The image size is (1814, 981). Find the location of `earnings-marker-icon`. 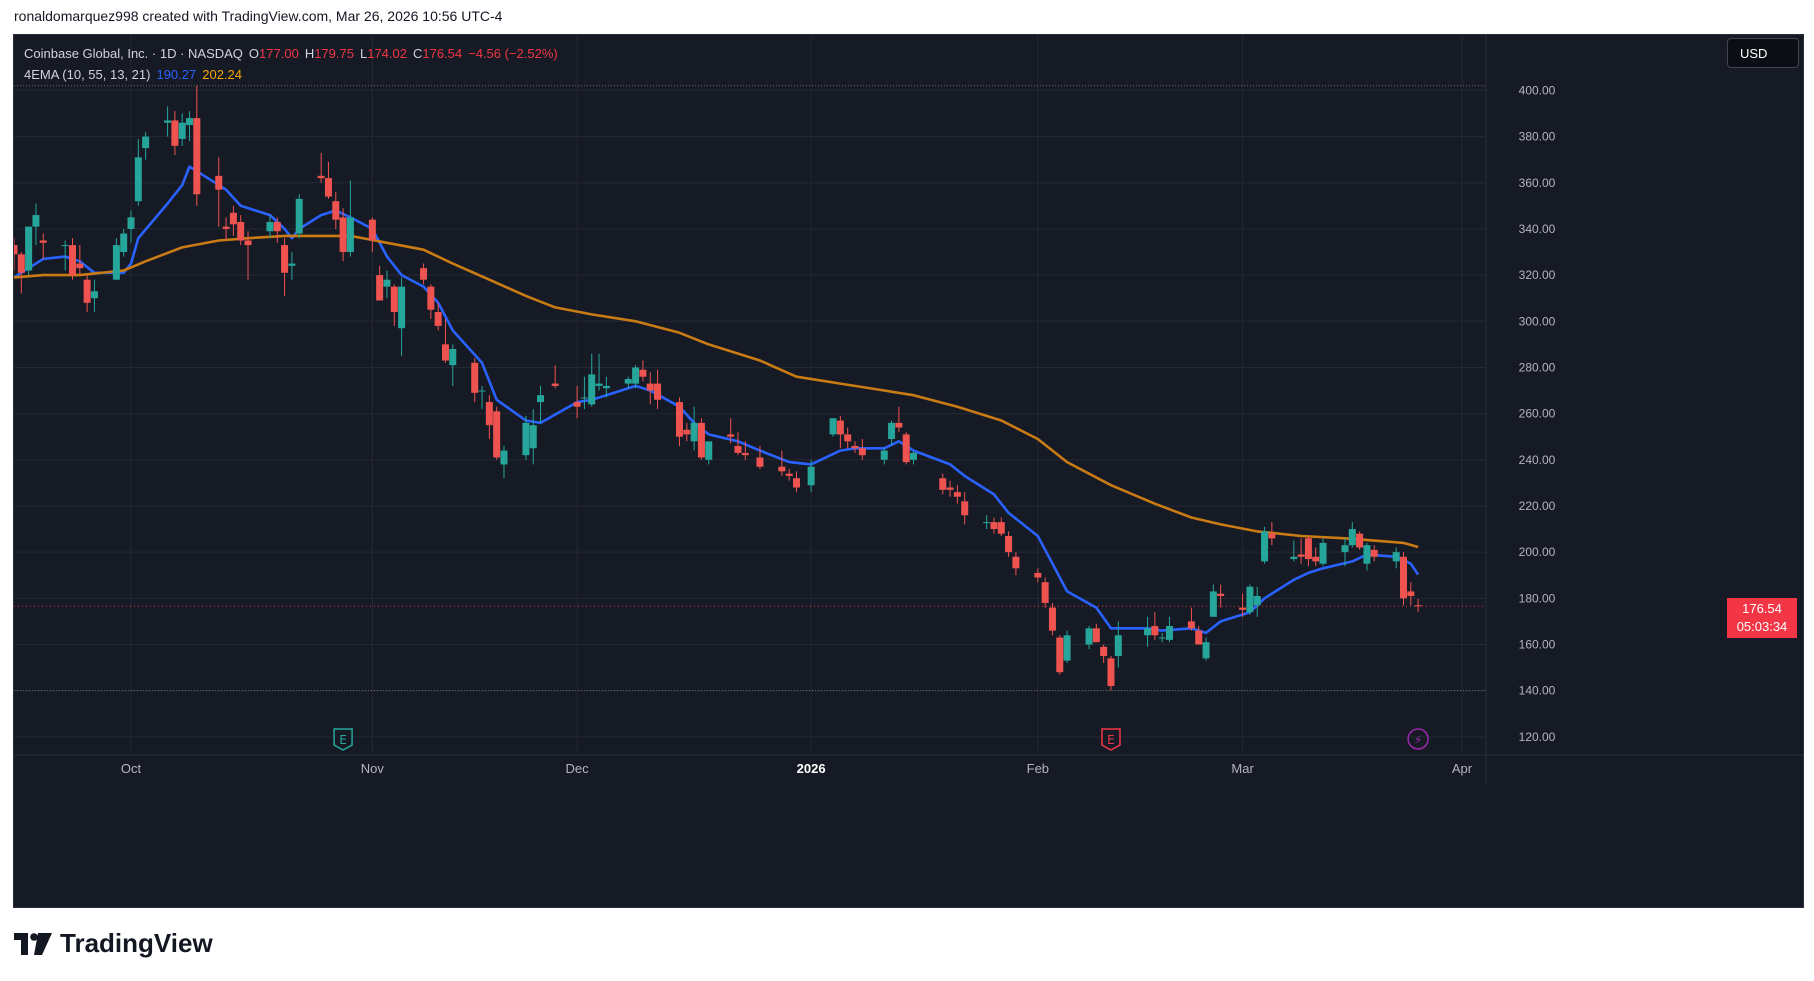

earnings-marker-icon is located at coordinates (1111, 739).